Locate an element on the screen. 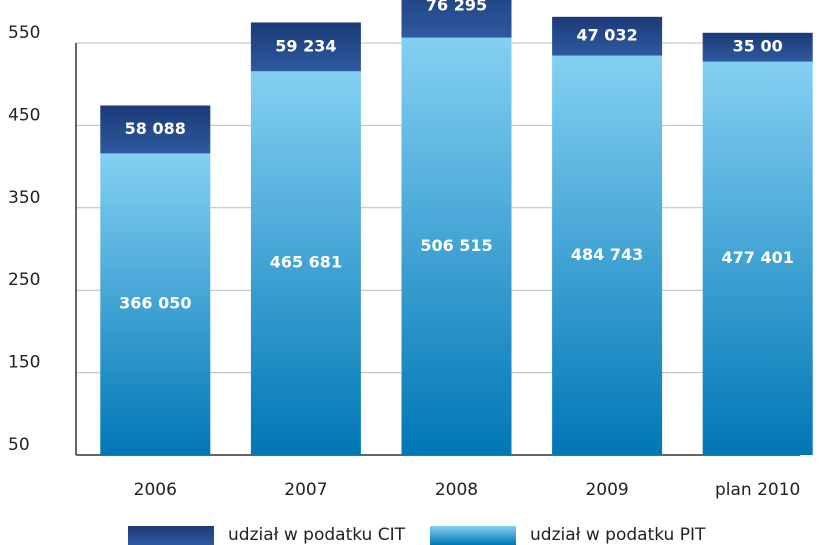 This screenshot has height=545, width=821. value-label: 58 088 is located at coordinates (155, 128).